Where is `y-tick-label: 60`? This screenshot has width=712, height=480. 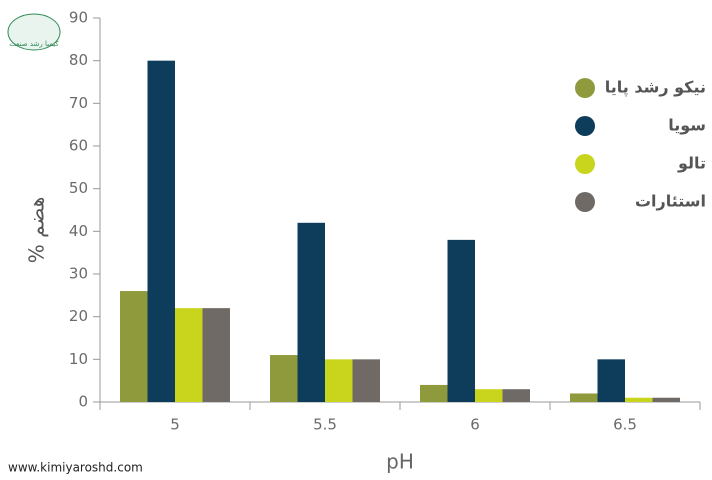 y-tick-label: 60 is located at coordinates (78, 146).